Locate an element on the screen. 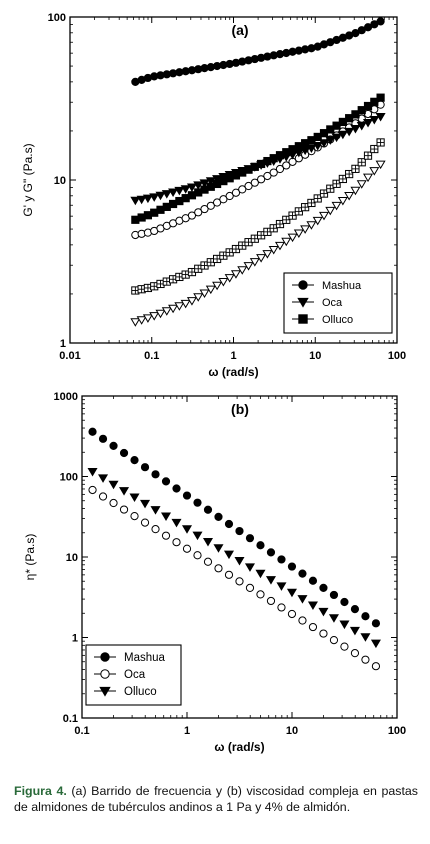  legend-label: Olluco is located at coordinates (337, 320).